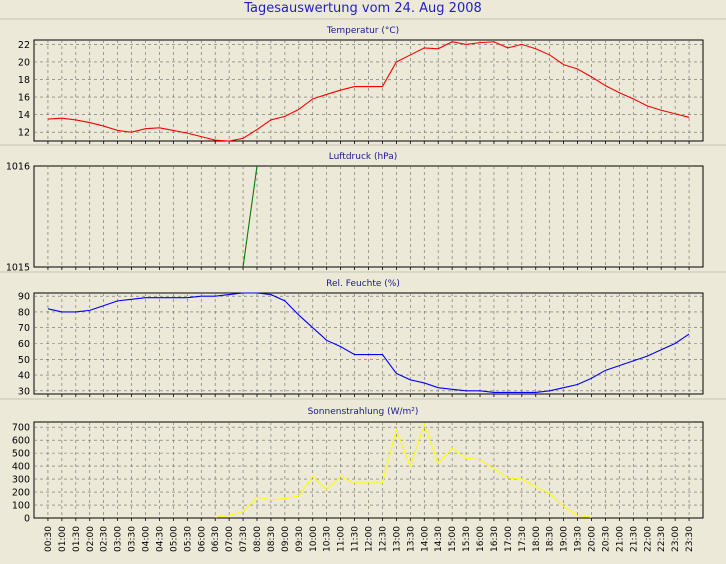  I want to click on x-tick-label: 05:30, so click(188, 539).